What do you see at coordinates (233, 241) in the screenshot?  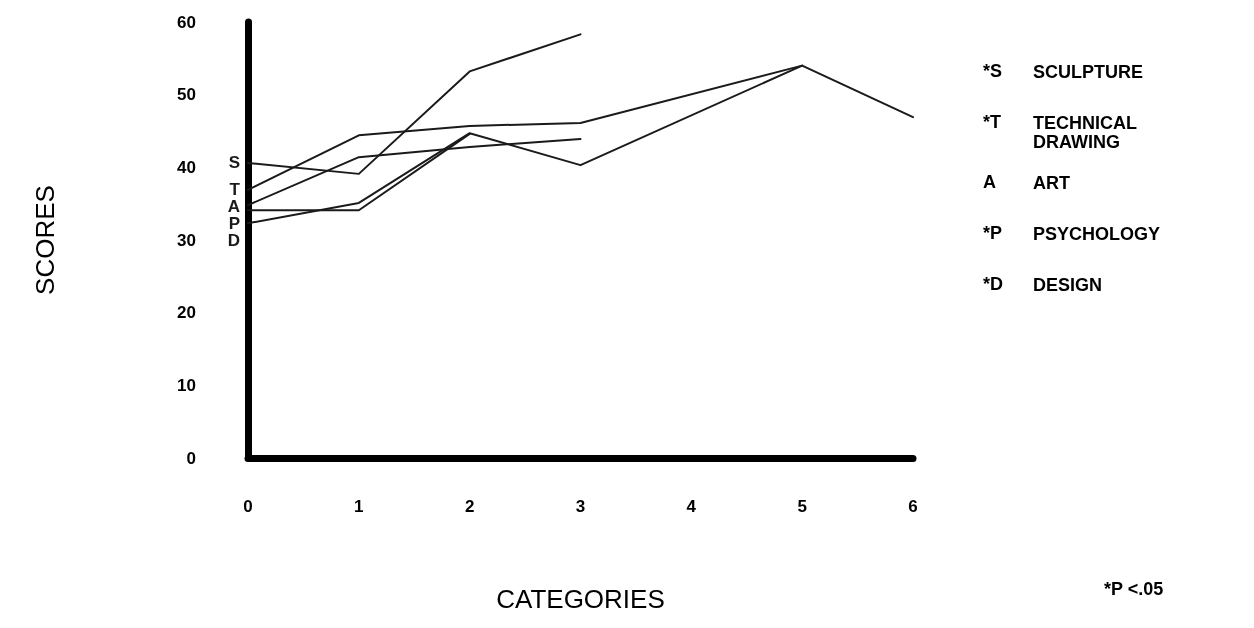 I see `series-label: D` at bounding box center [233, 241].